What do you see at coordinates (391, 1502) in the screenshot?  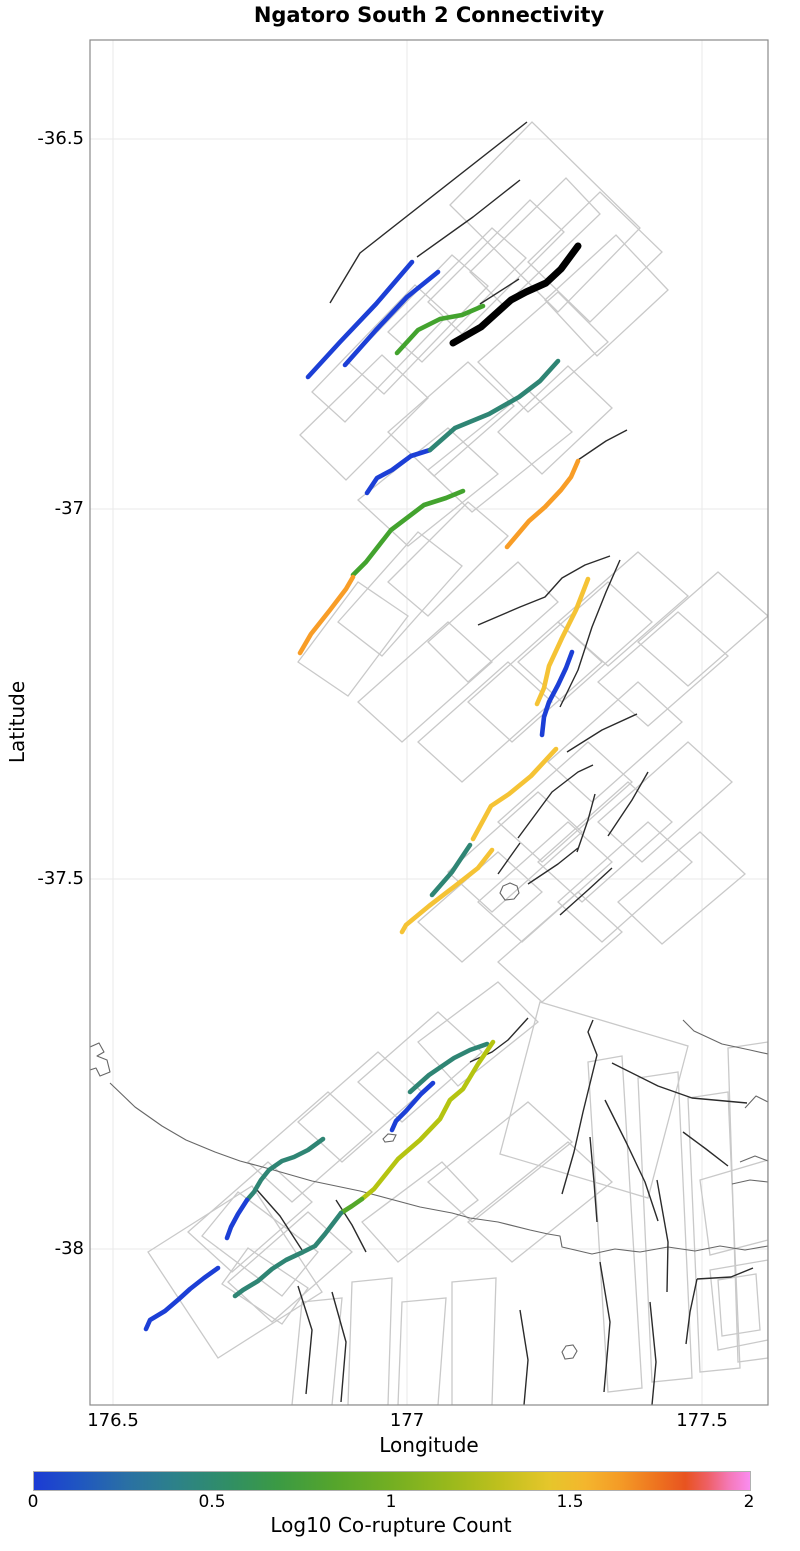 I see `colorbar-tick-label: 1` at bounding box center [391, 1502].